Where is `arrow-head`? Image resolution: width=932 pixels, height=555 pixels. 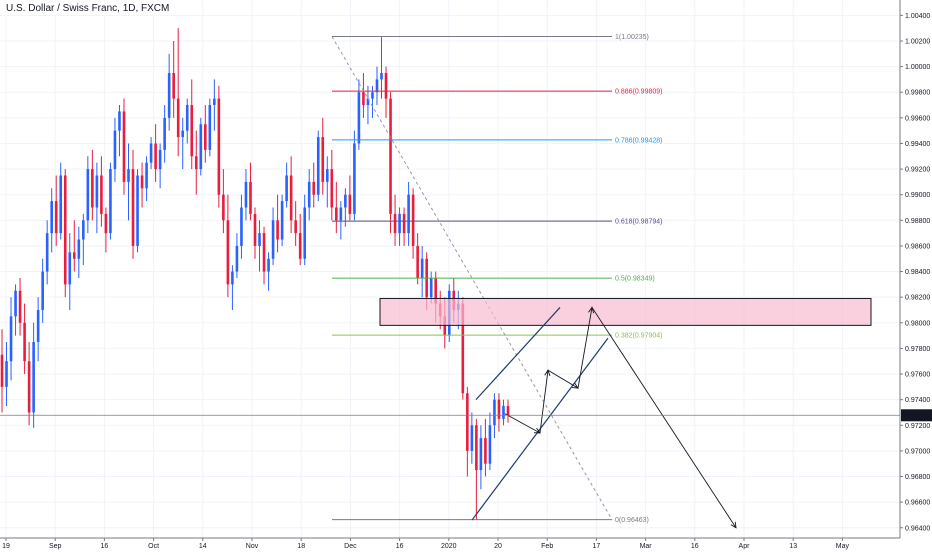 arrow-head is located at coordinates (537, 430).